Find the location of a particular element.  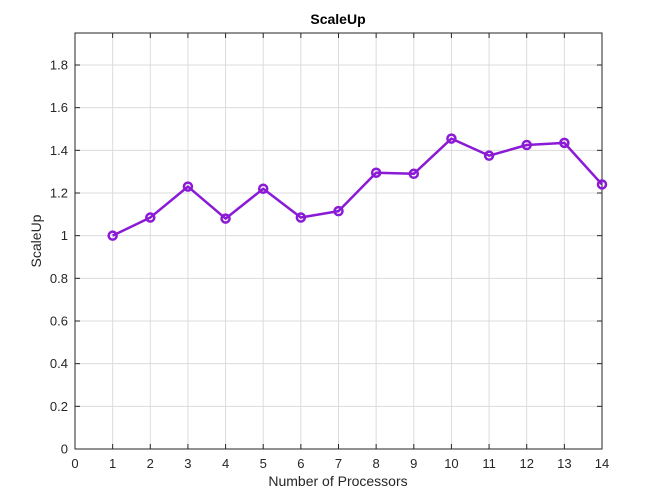

series-line is located at coordinates (357, 187).